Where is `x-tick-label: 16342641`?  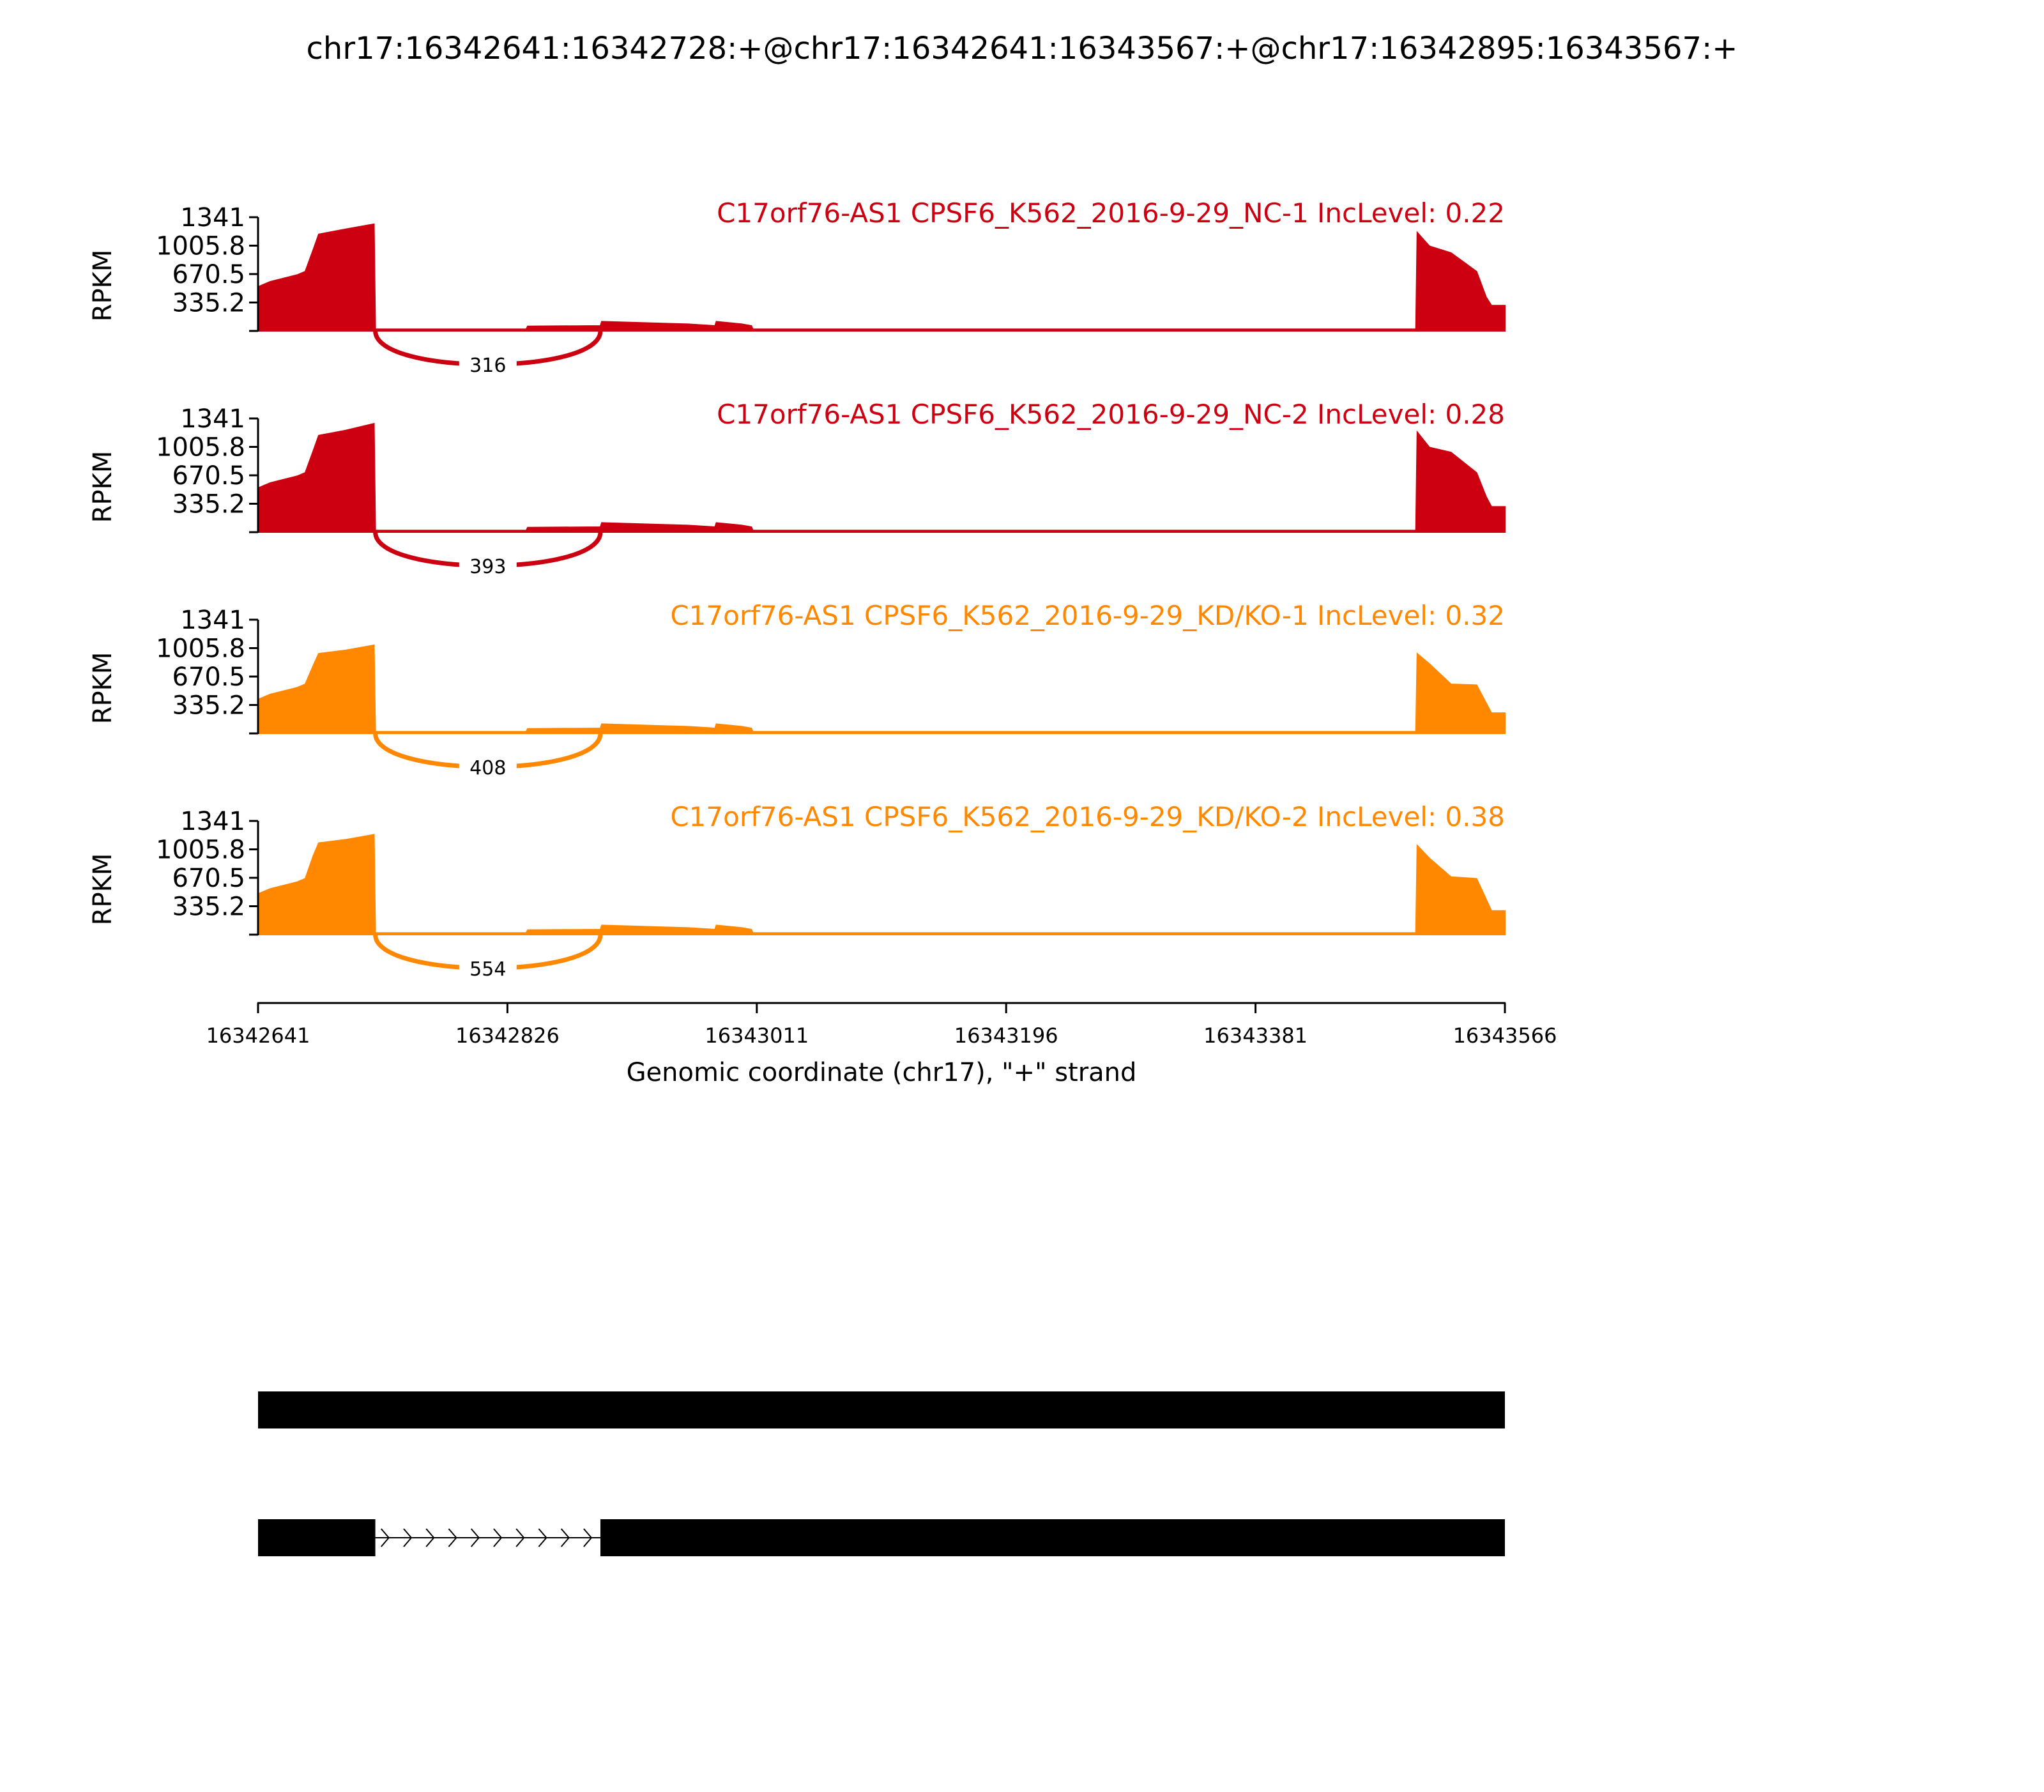
x-tick-label: 16342641 is located at coordinates (258, 1035).